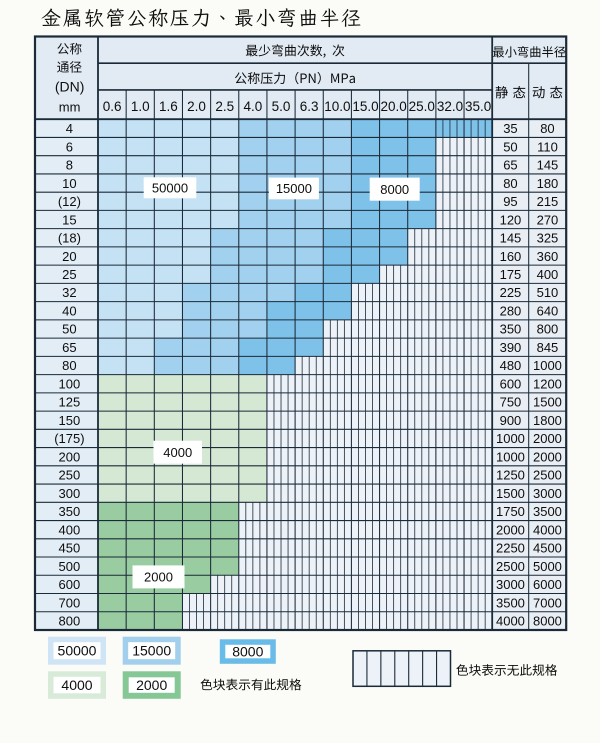 This screenshot has height=743, width=600. Describe the element at coordinates (69, 238) in the screenshot. I see `svg-text: (18)` at that location.